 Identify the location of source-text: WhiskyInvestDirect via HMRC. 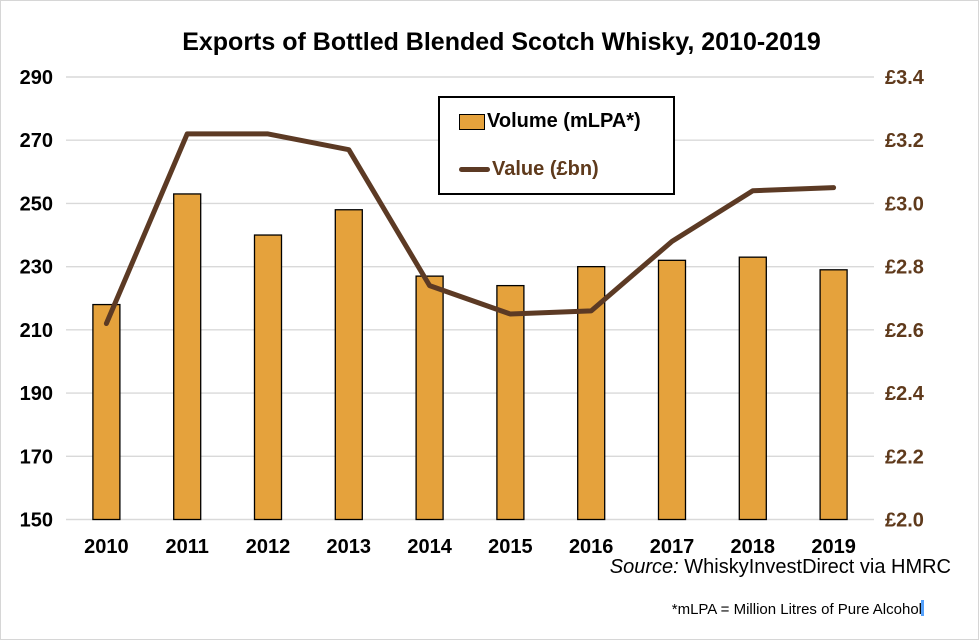
(814, 567).